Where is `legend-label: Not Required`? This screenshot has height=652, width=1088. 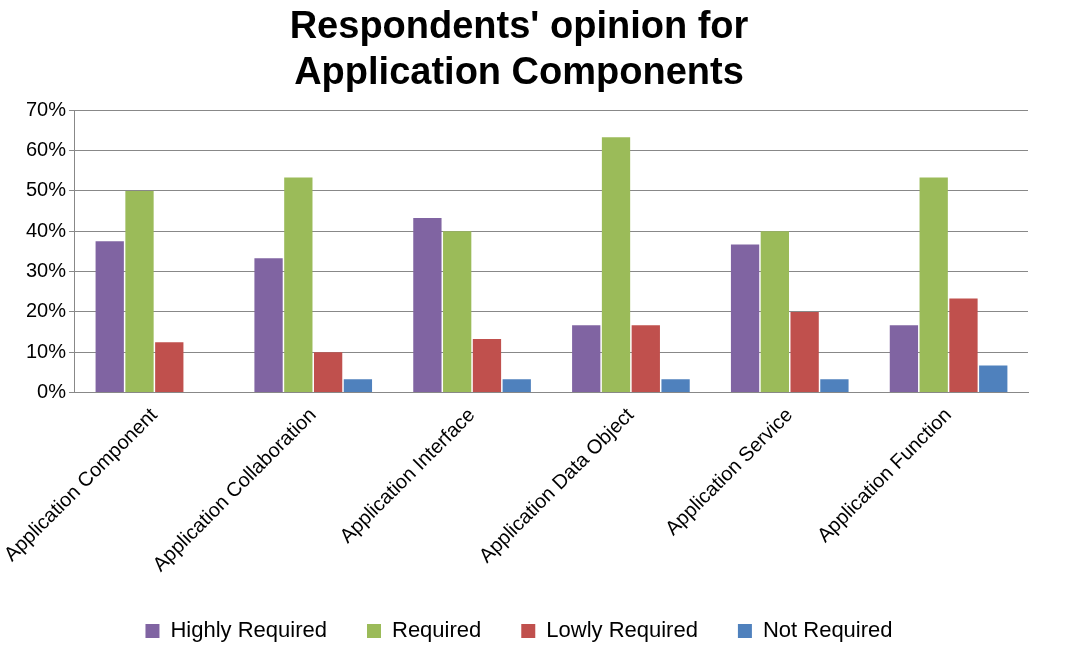
legend-label: Not Required is located at coordinates (827, 630).